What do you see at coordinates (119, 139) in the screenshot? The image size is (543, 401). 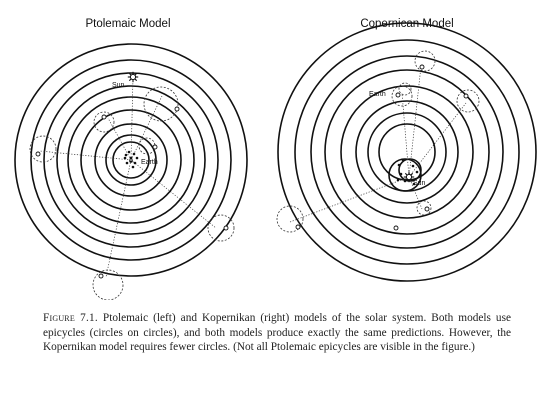 I see `radius-line-mercury` at bounding box center [119, 139].